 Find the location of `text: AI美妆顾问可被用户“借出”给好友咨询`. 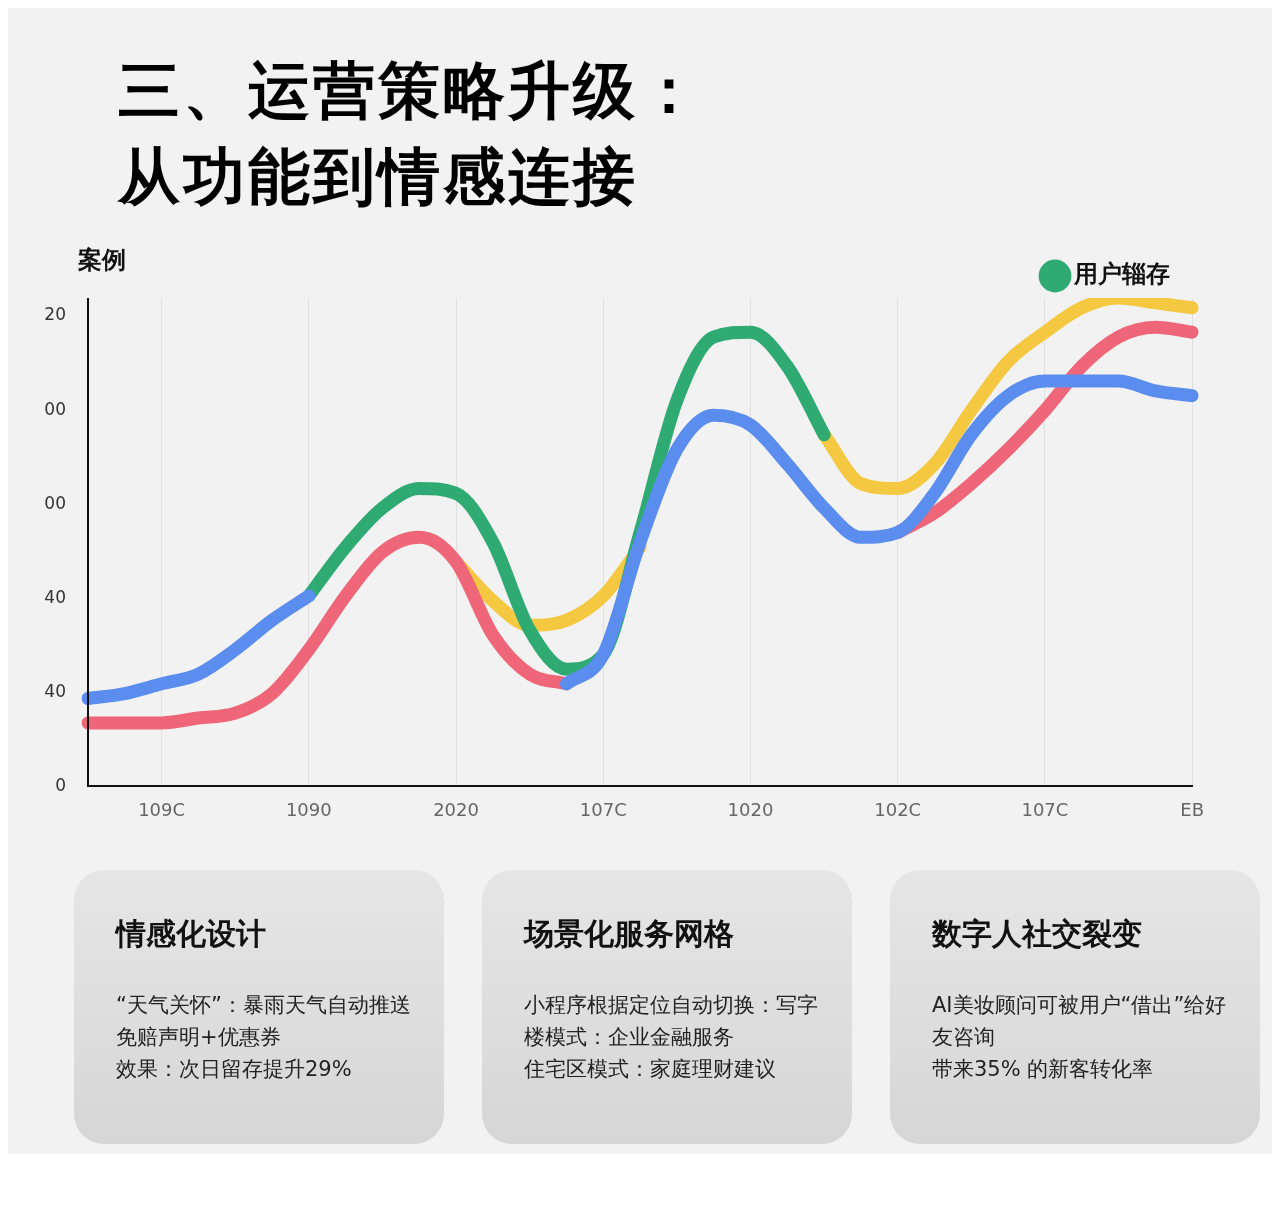

text: AI美妆顾问可被用户“借出”给好友咨询 is located at coordinates (1080, 1021).